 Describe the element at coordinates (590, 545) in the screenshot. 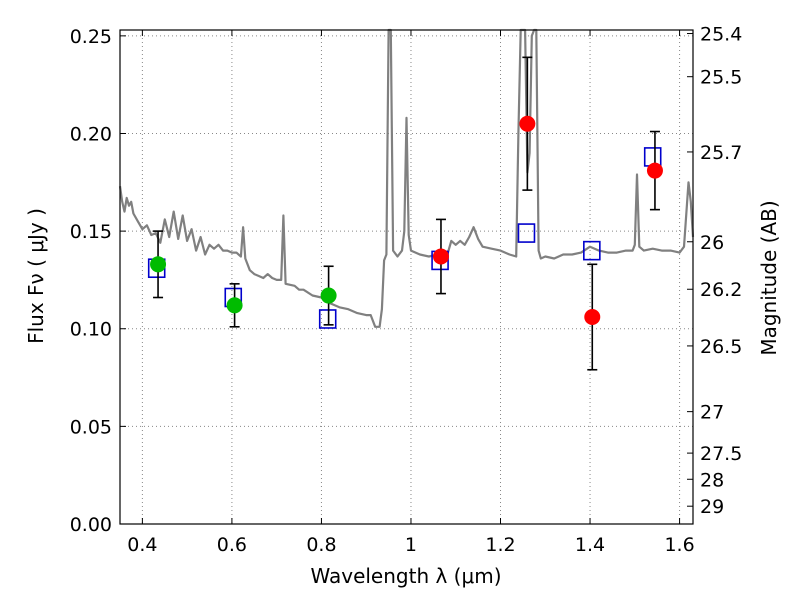

I see `x-tick-label: 1.4` at that location.